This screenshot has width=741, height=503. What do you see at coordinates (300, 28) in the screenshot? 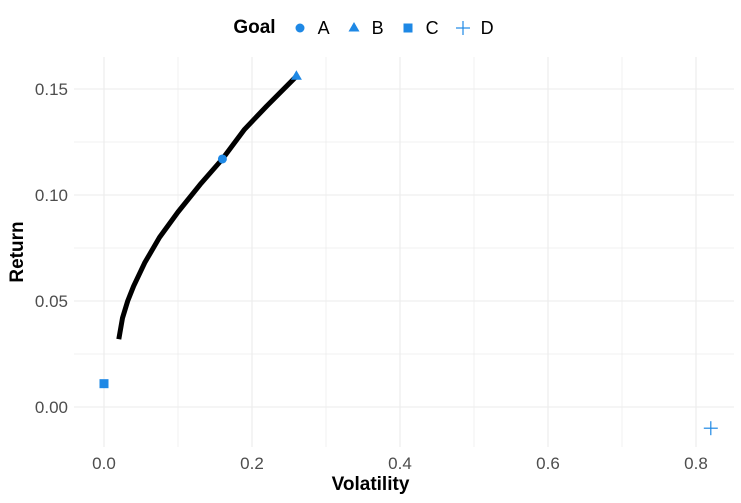
I see `circle-icon` at bounding box center [300, 28].